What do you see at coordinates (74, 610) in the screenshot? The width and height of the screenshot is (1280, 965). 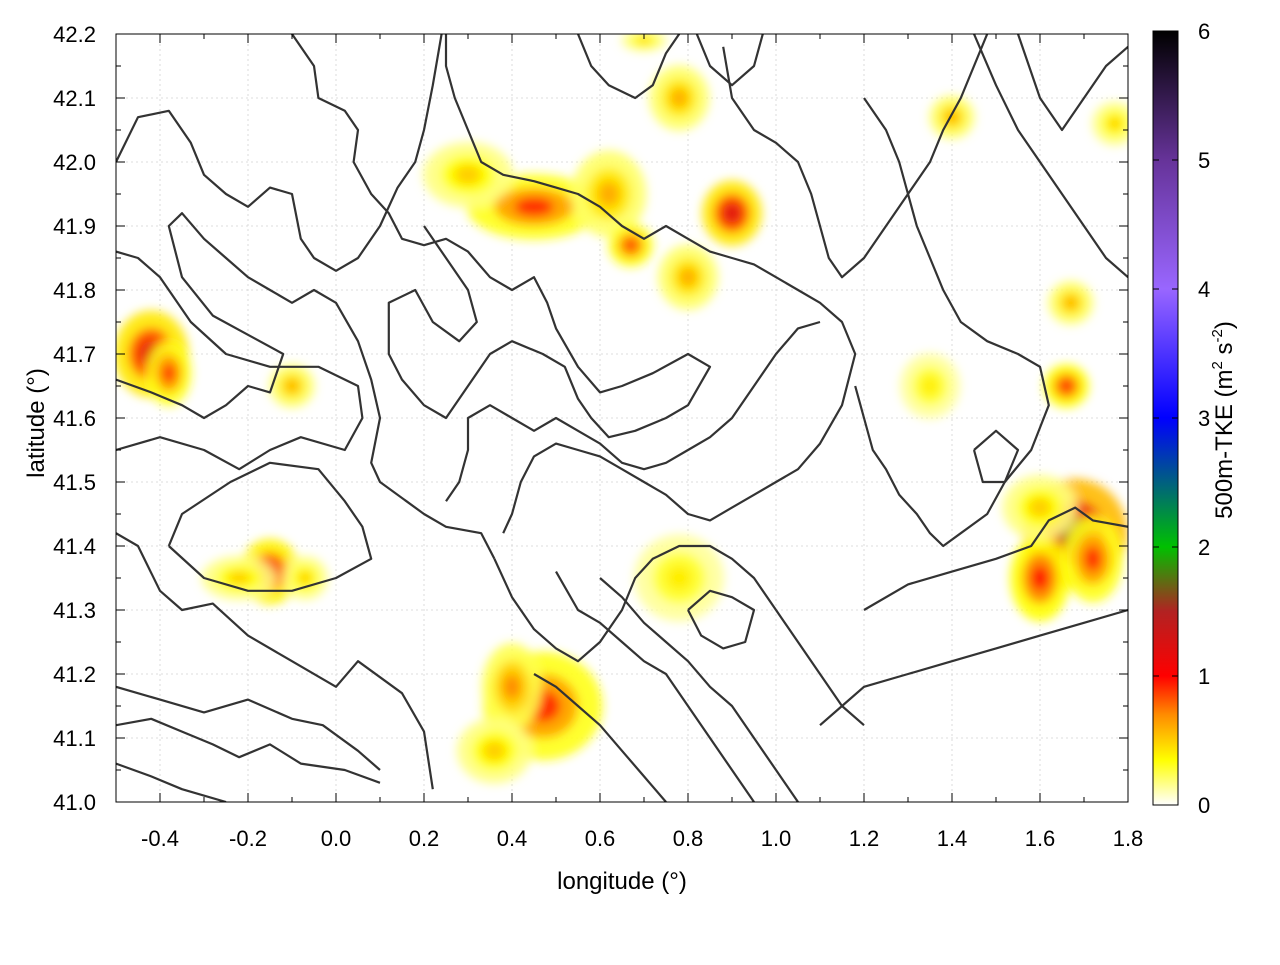 I see `y-tick-label: 41.3` at bounding box center [74, 610].